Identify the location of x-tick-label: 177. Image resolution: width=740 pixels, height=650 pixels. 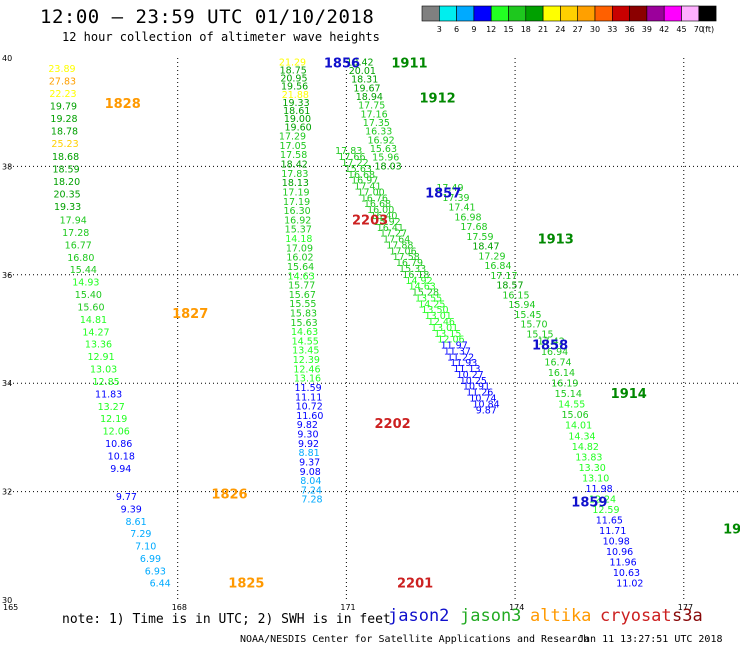
(685, 607).